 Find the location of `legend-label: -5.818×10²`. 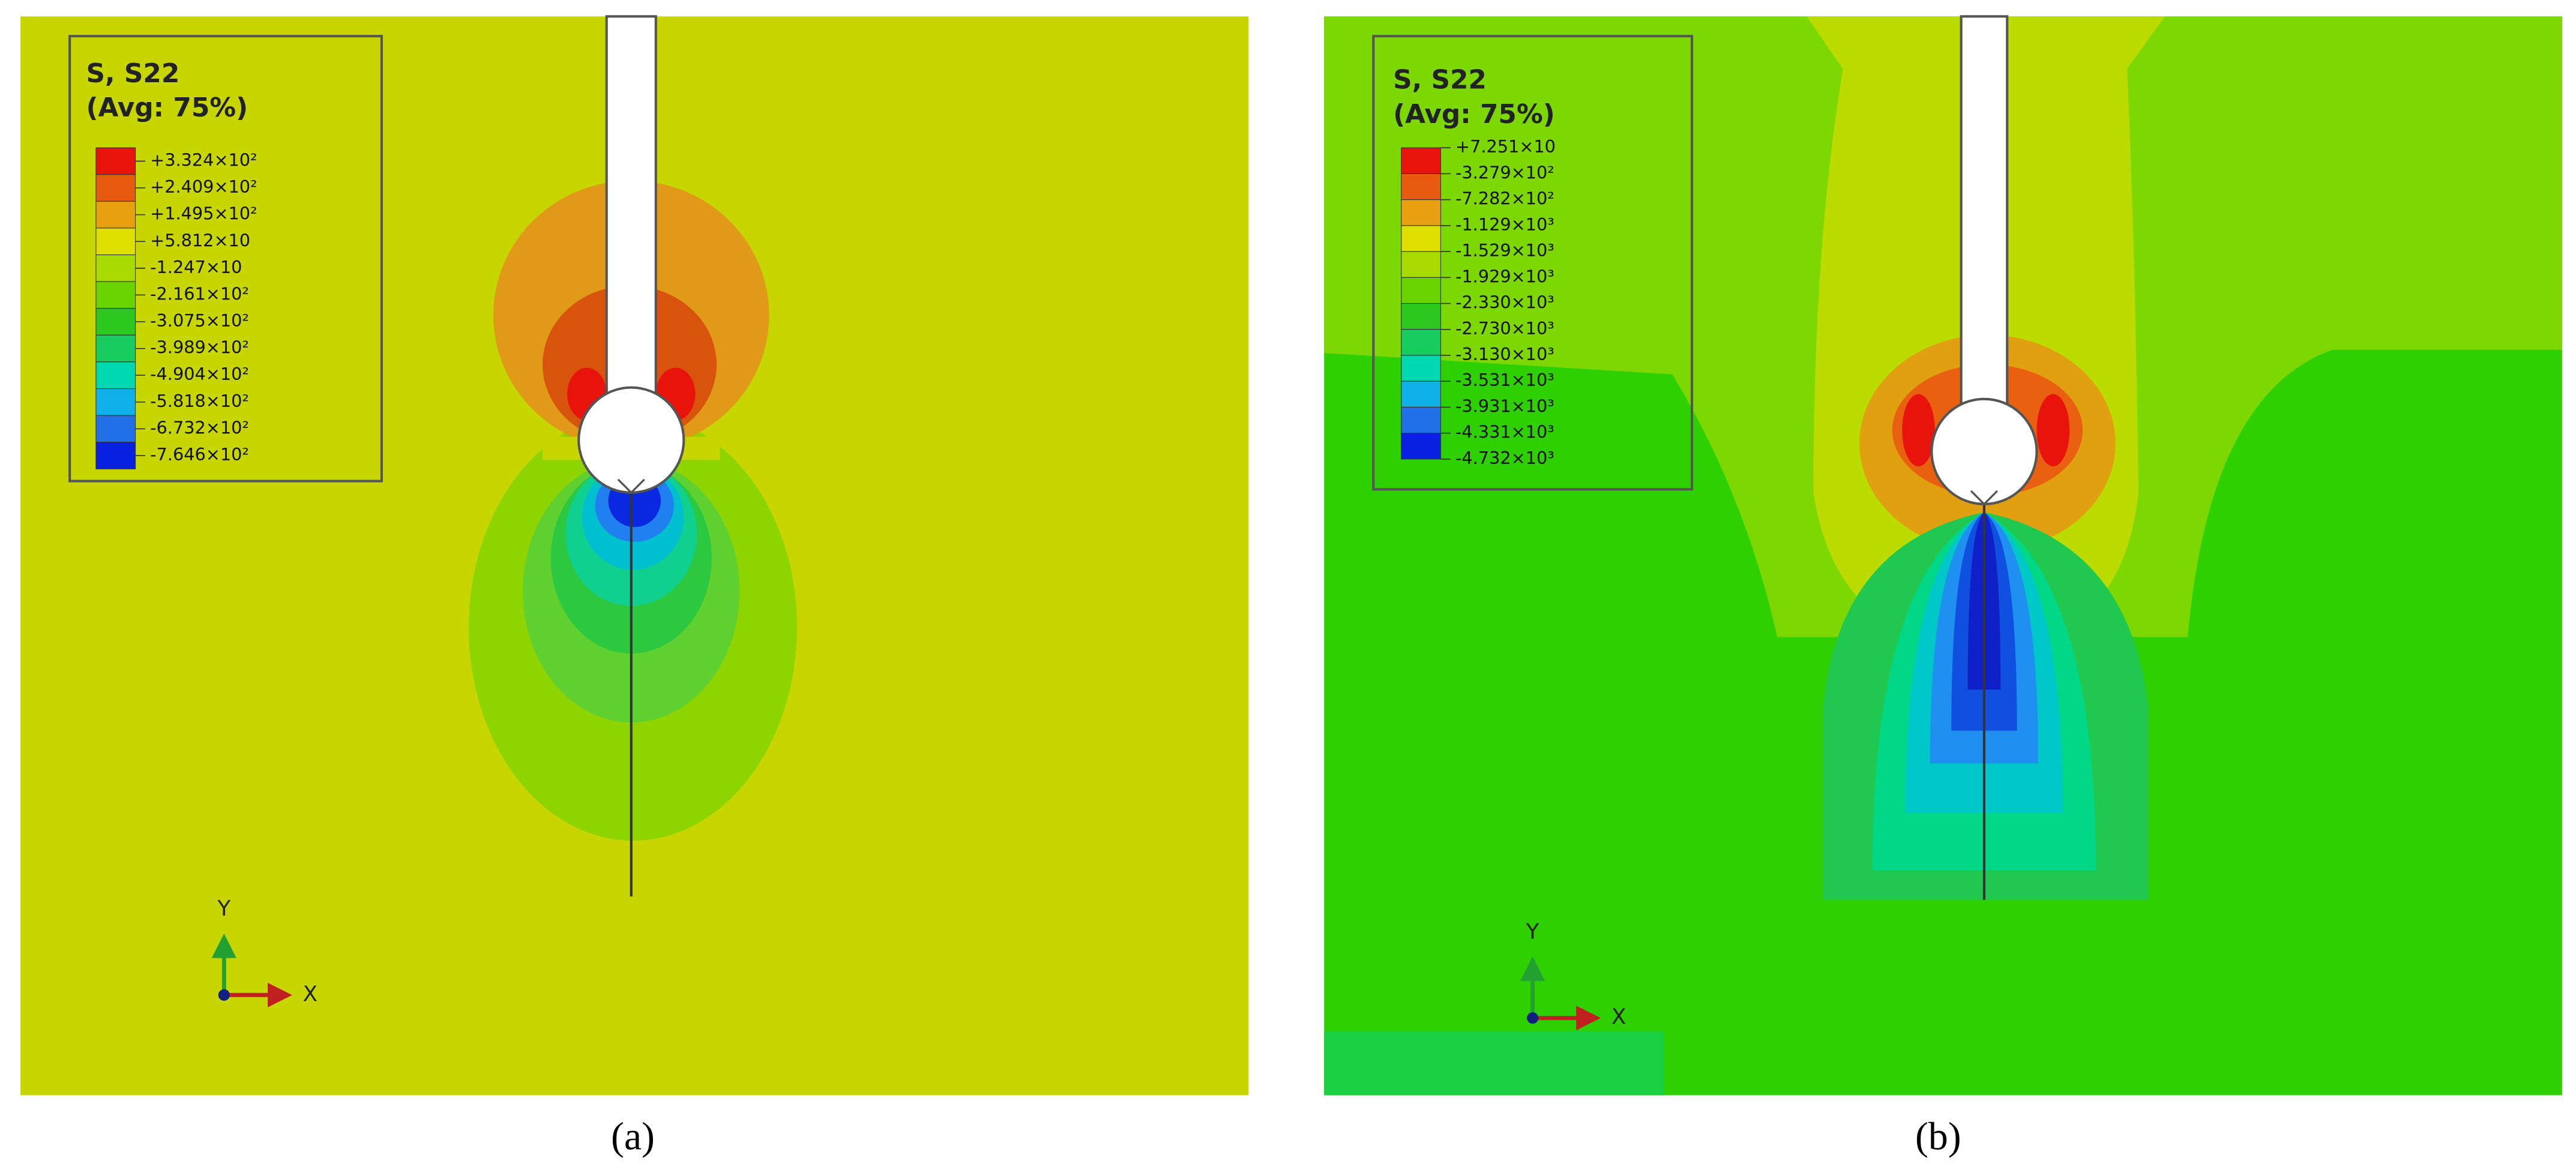

legend-label: -5.818×10² is located at coordinates (200, 401).